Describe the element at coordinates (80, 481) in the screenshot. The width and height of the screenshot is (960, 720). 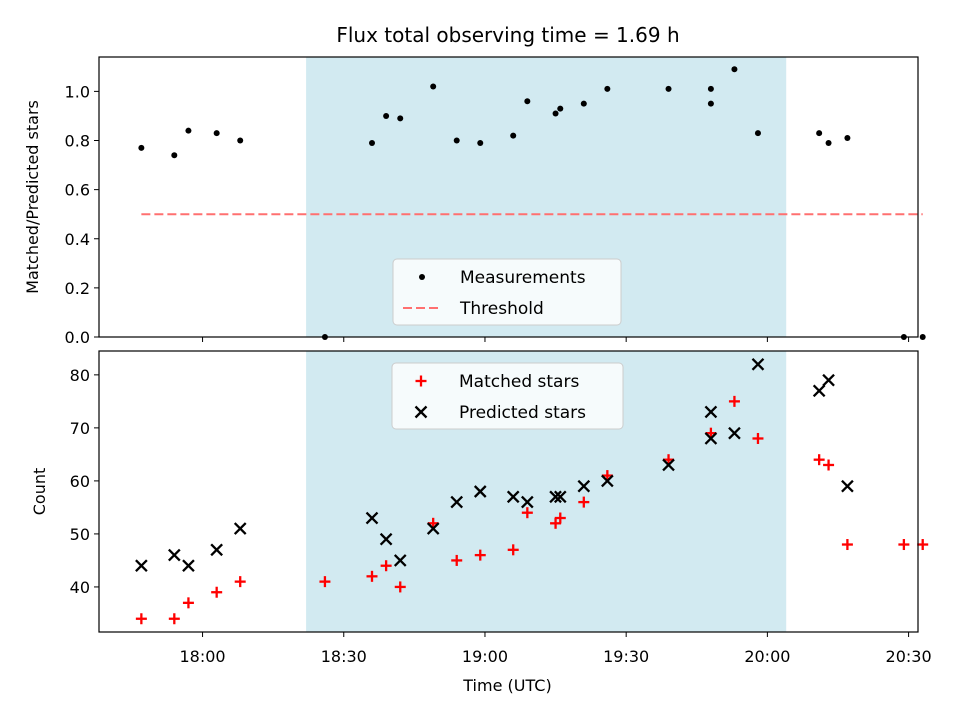
I see `y-tick-label: 60` at that location.